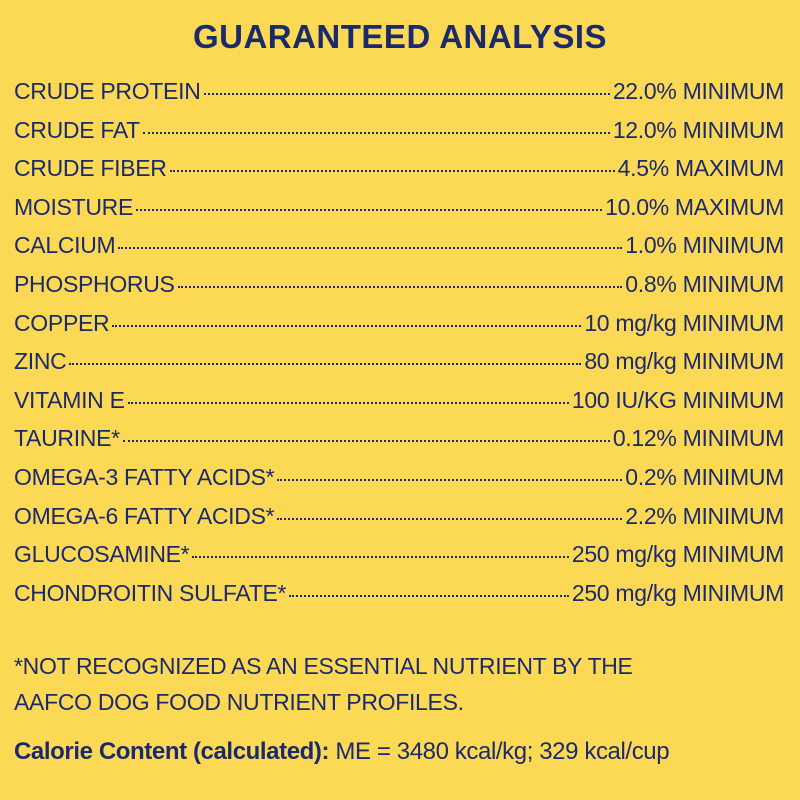 This screenshot has height=800, width=800. What do you see at coordinates (698, 438) in the screenshot?
I see `nutrient-value: 0.12% MINIMUM` at bounding box center [698, 438].